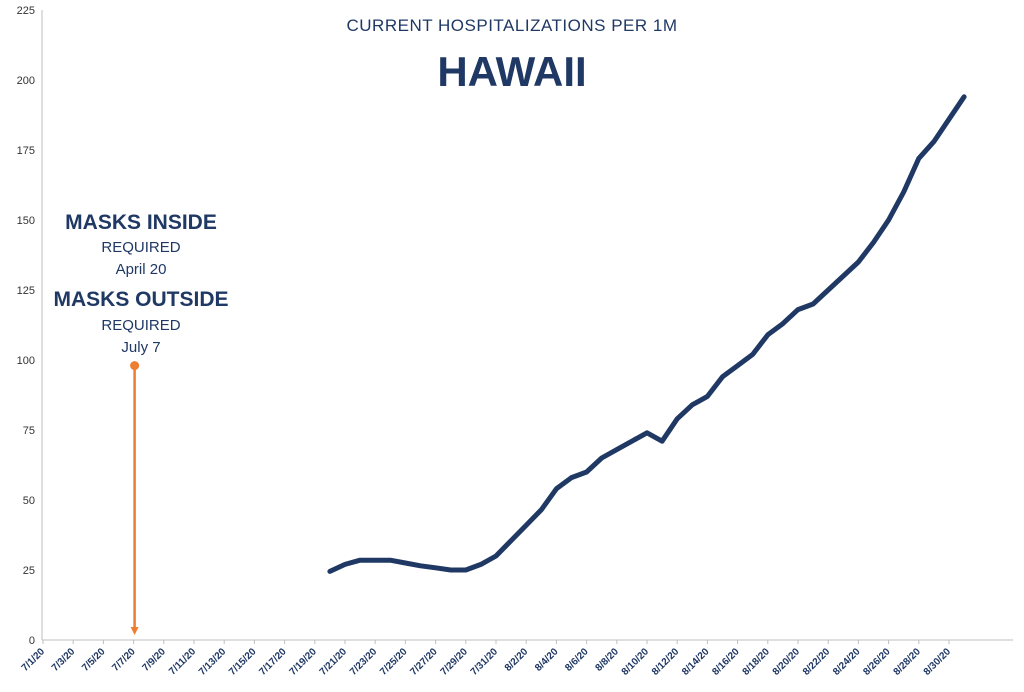 The width and height of the screenshot is (1024, 692). I want to click on x-tick-label: 8/26/20, so click(877, 662).